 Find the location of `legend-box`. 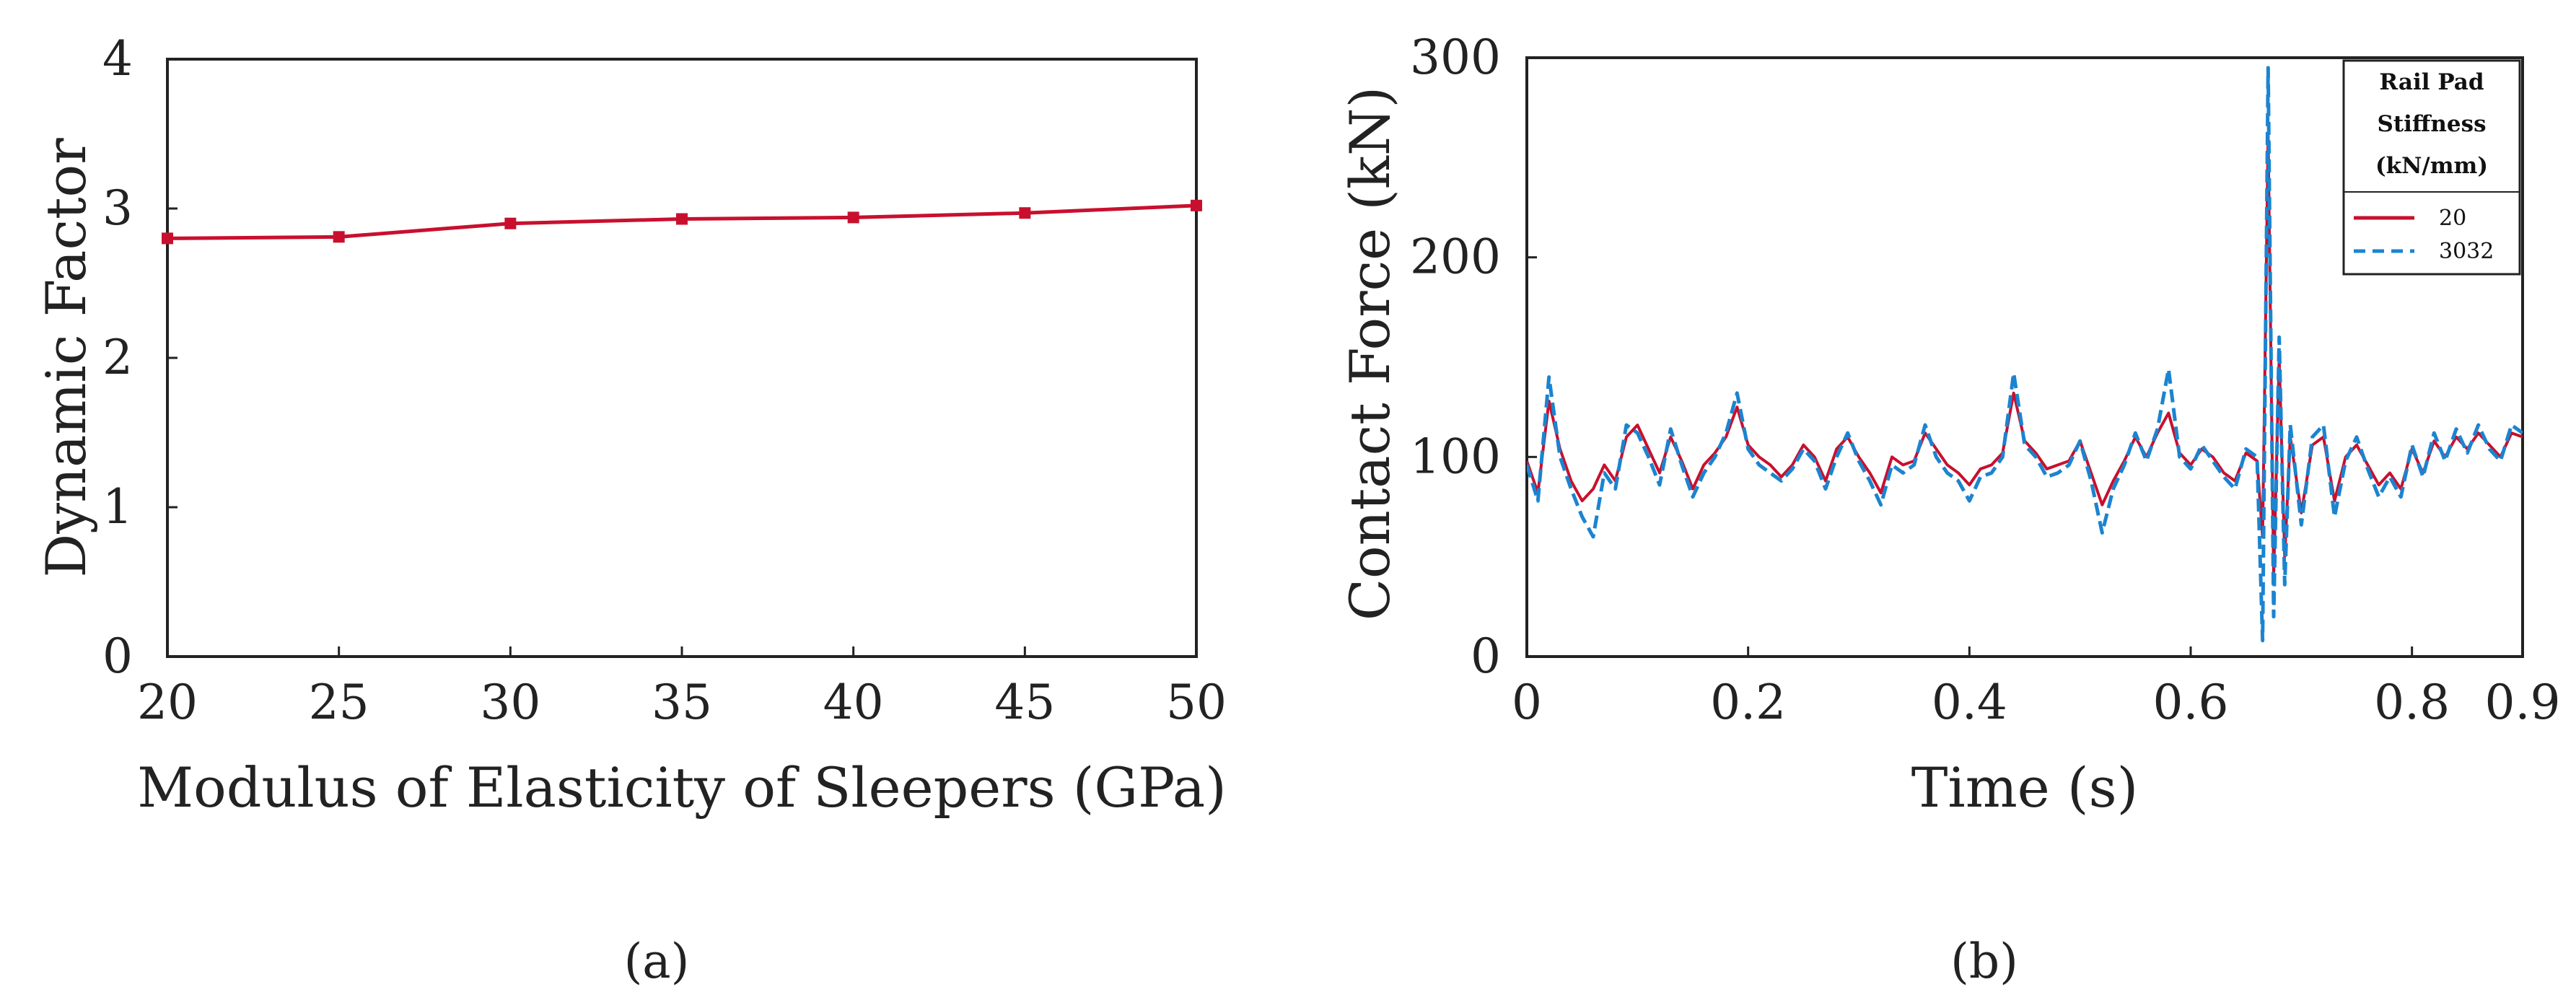

legend-box is located at coordinates (2431, 167).